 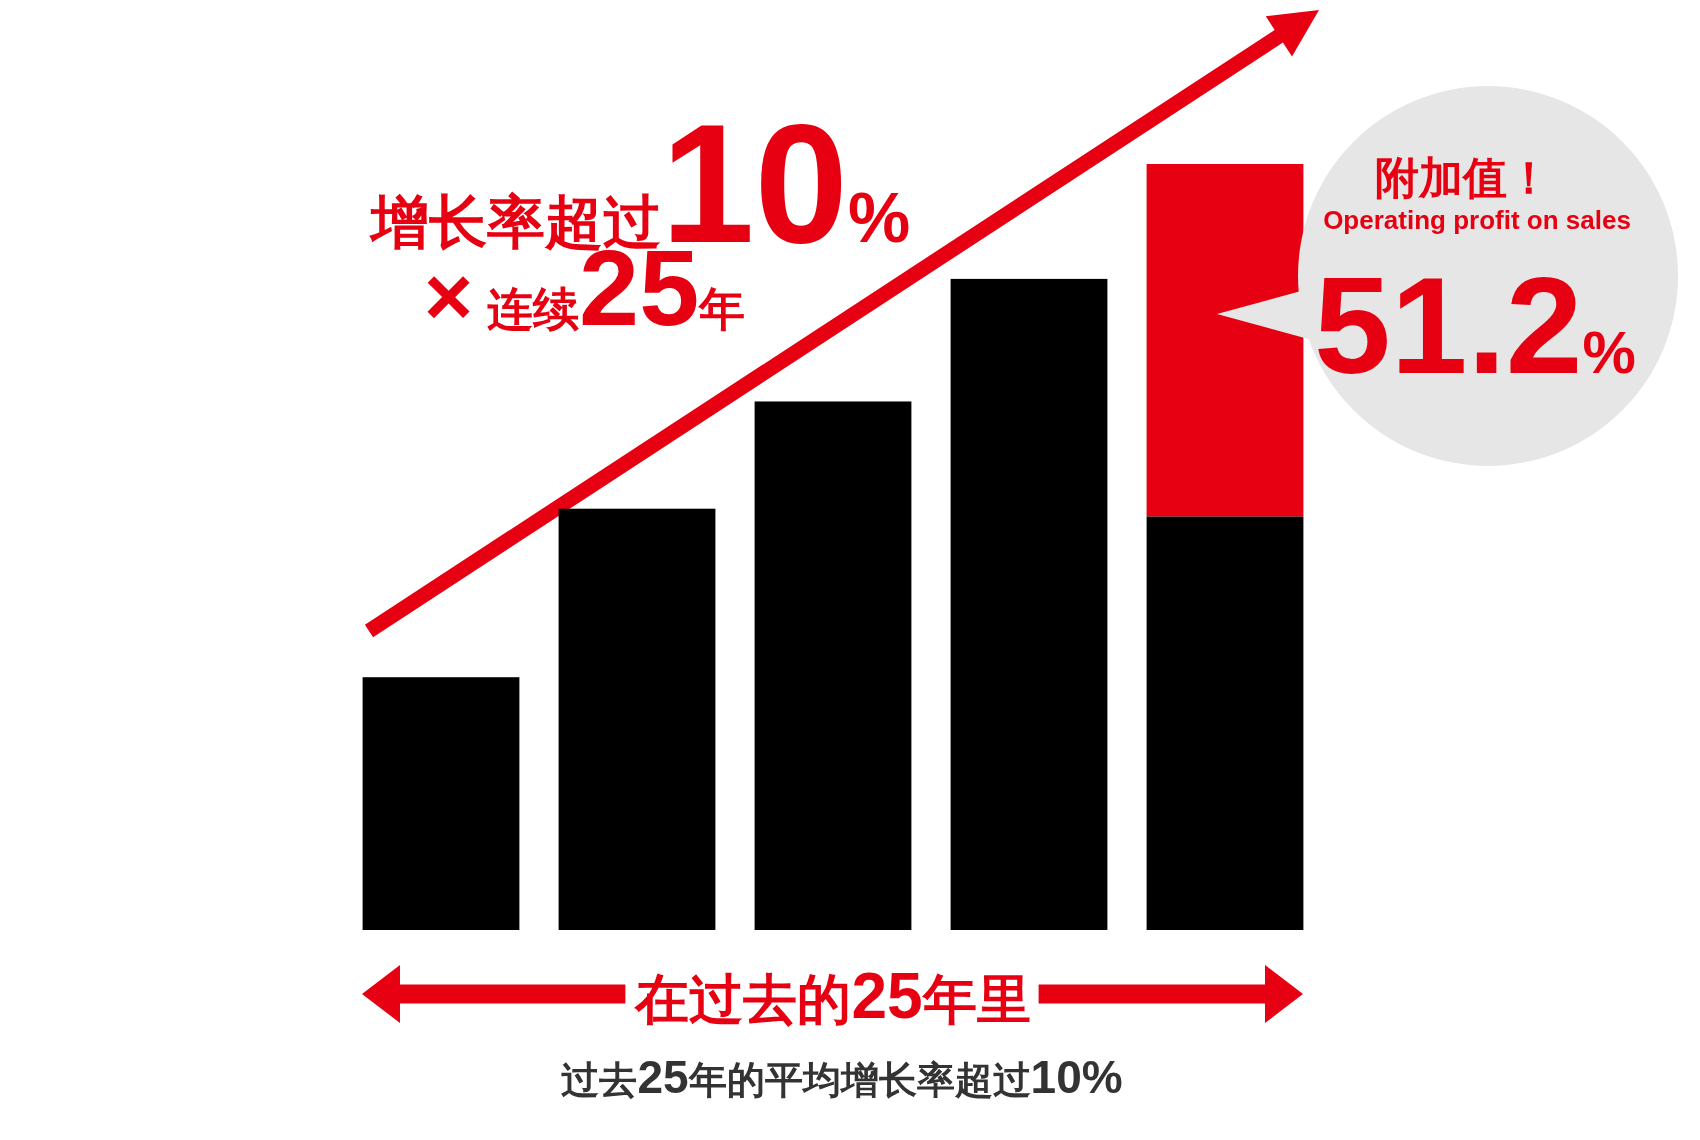 I want to click on annotation: 51.2%, so click(x=1475, y=325).